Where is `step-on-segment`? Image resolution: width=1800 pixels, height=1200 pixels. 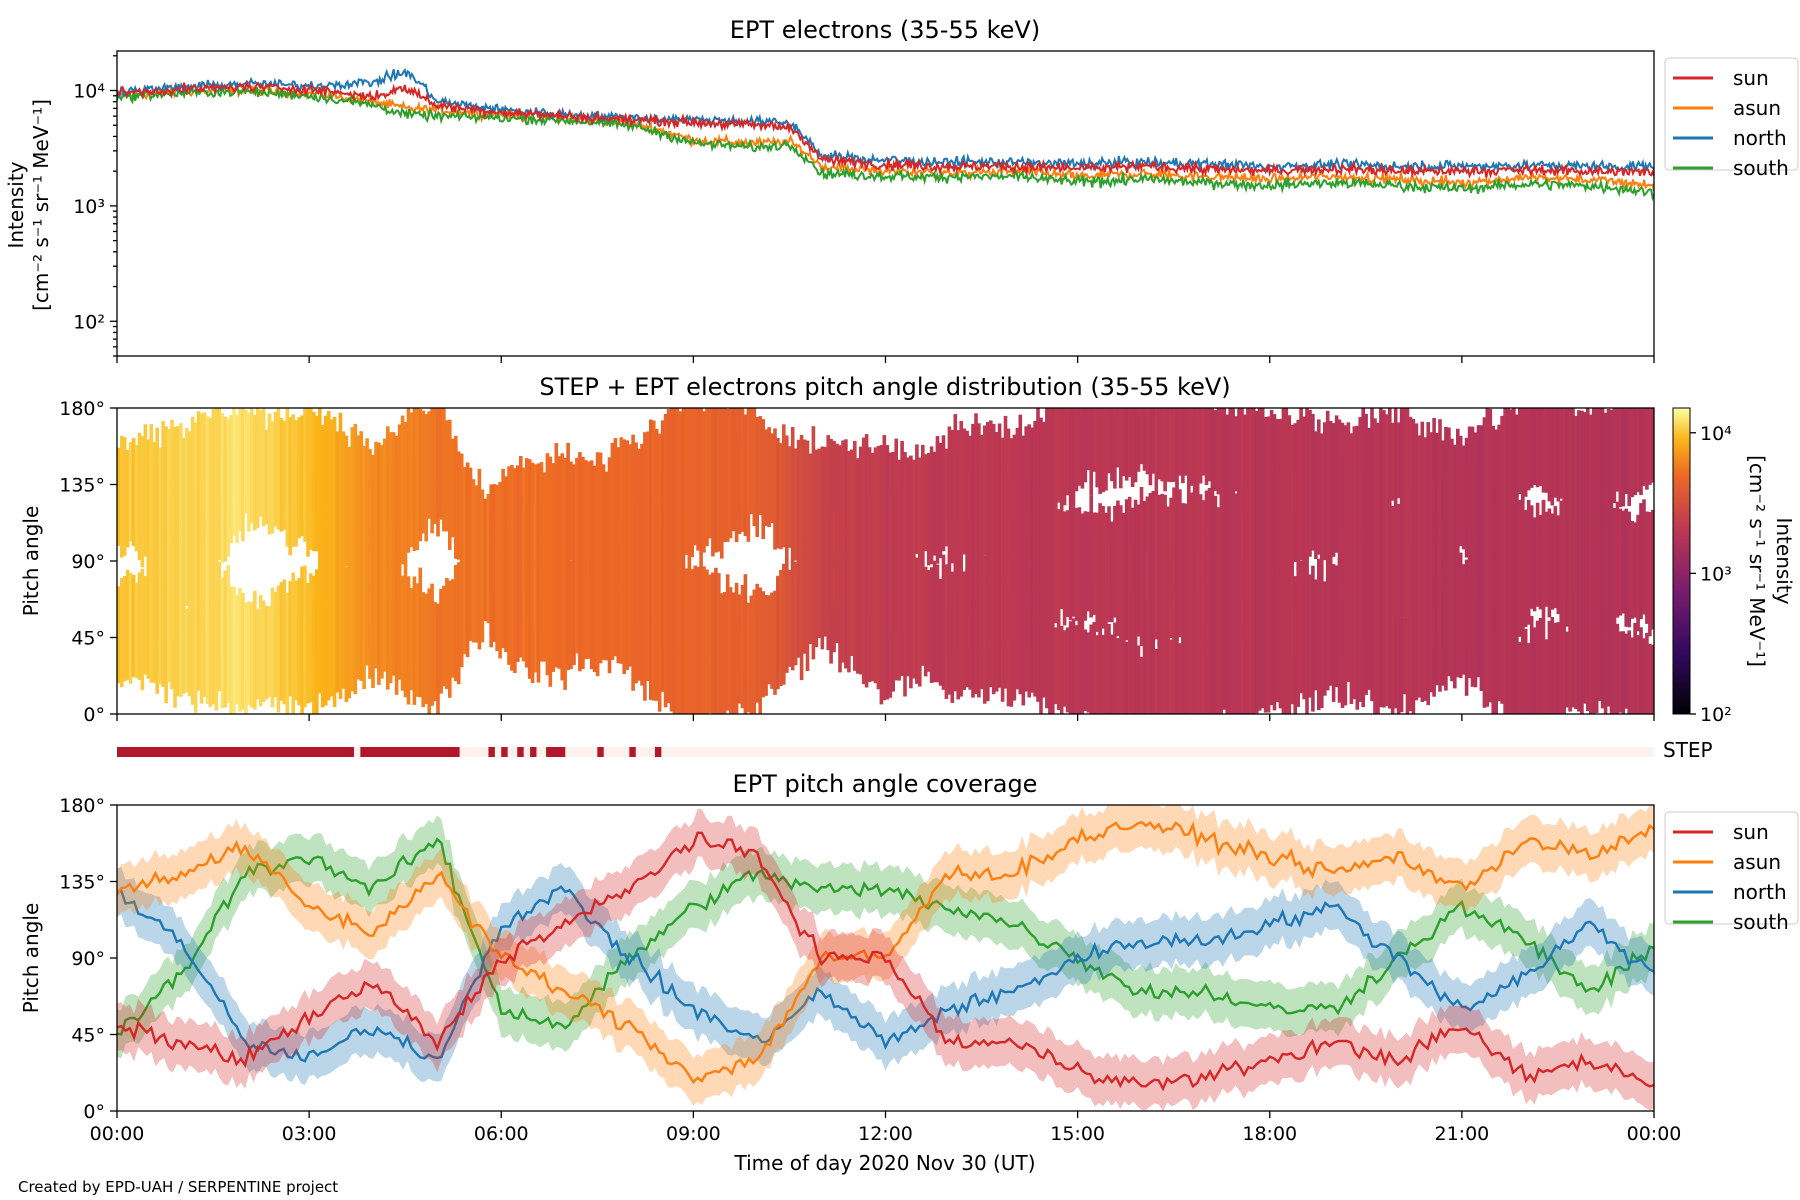 step-on-segment is located at coordinates (632, 752).